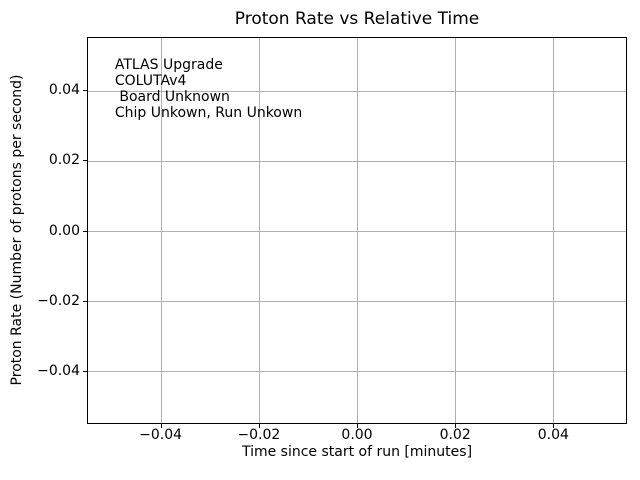 The image size is (640, 480). Describe the element at coordinates (357, 19) in the screenshot. I see `chart-title: Proton Rate vs Relative Time` at that location.